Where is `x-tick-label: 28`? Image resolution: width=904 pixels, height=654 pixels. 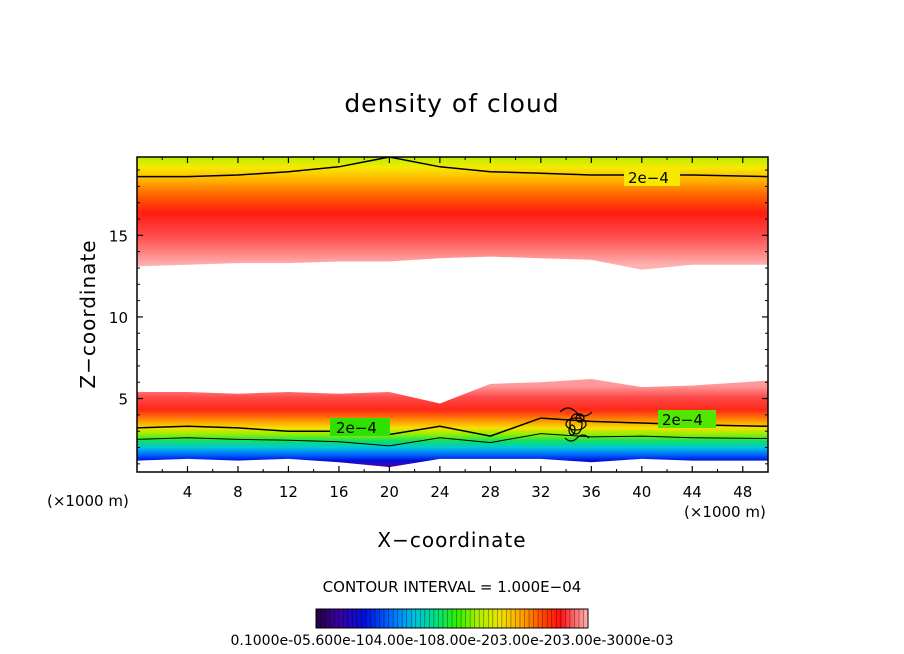 x-tick-label: 28 is located at coordinates (490, 492).